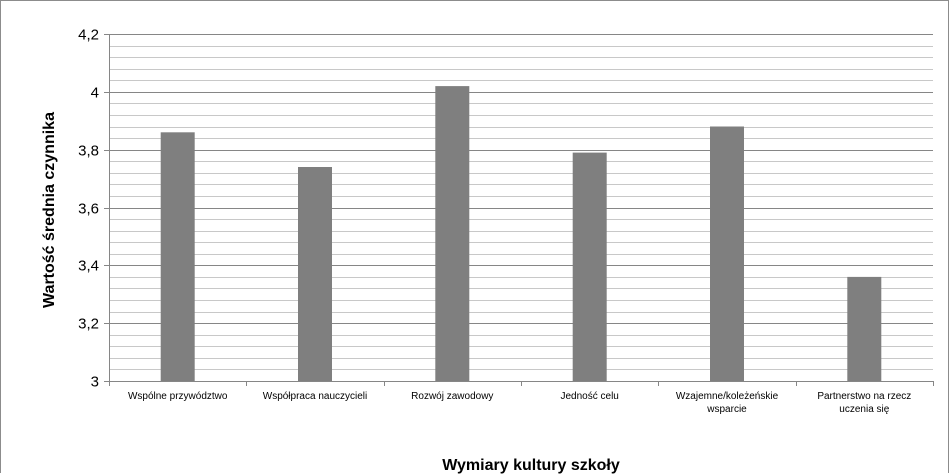 Image resolution: width=949 pixels, height=474 pixels. What do you see at coordinates (95, 382) in the screenshot?
I see `y-tick-label: 3` at bounding box center [95, 382].